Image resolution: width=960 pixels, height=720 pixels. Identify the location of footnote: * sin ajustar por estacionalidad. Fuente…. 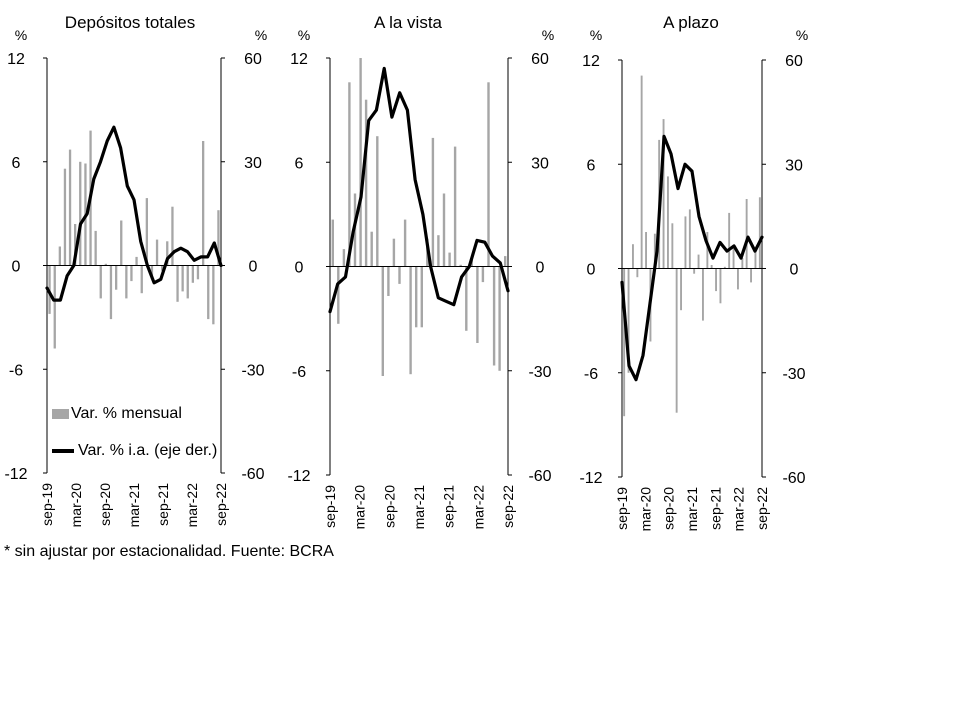
(169, 551).